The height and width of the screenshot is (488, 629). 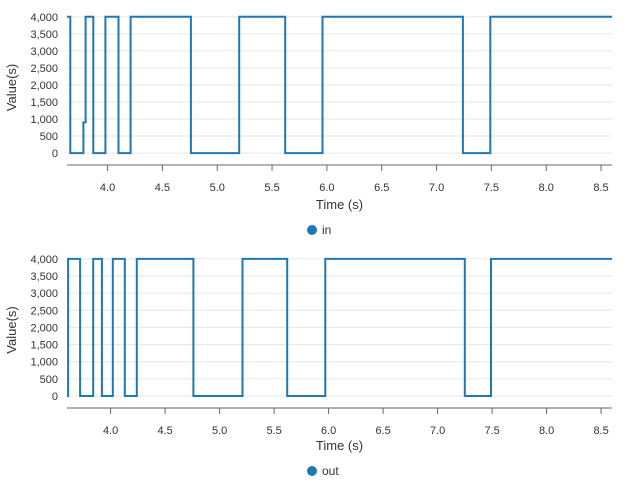 I want to click on legend-item-in: in, so click(x=319, y=230).